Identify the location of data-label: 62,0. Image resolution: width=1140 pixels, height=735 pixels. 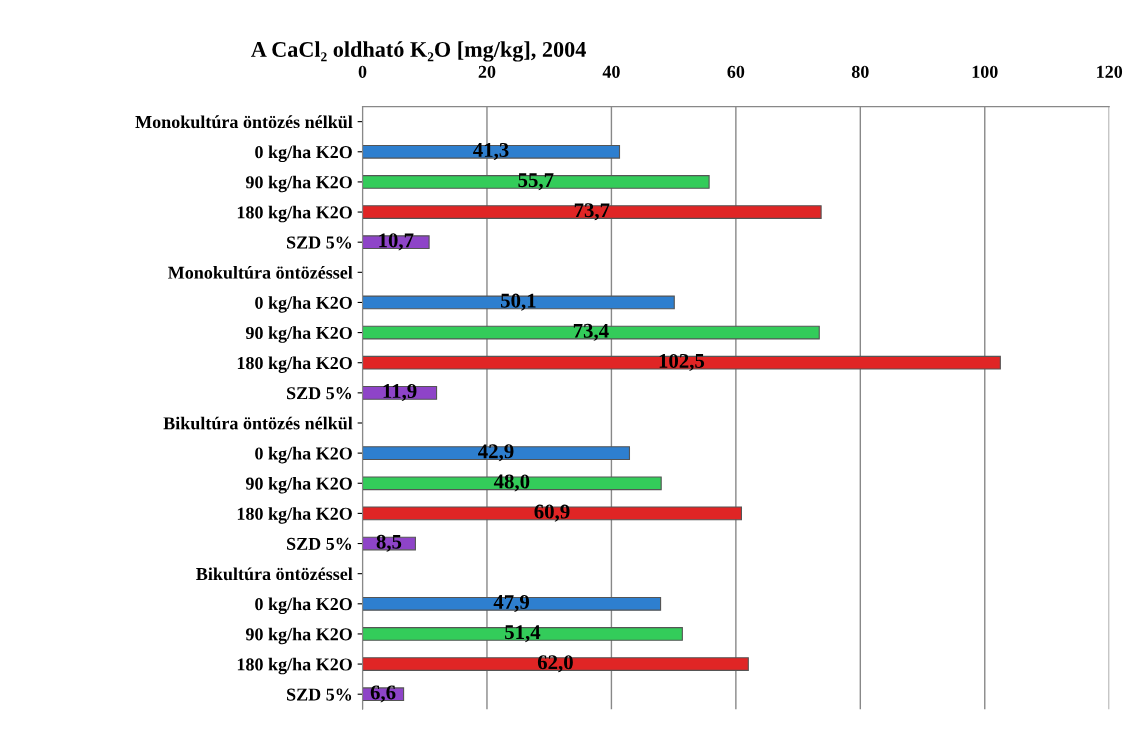
(555, 664).